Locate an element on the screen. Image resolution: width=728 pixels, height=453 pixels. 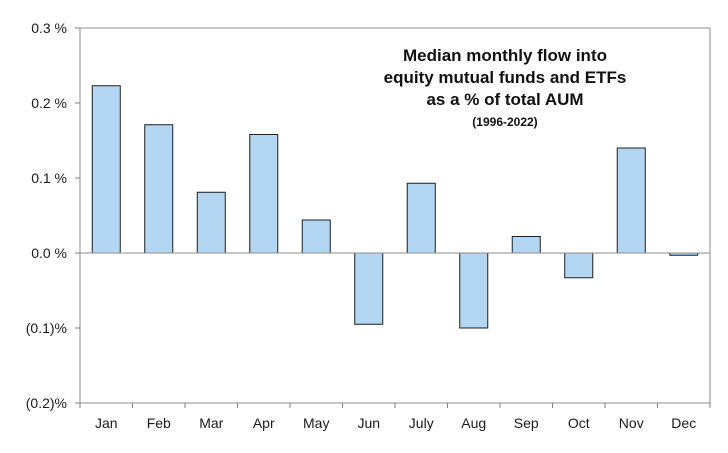
chart-title-line-1: Median monthly flow into is located at coordinates (505, 55).